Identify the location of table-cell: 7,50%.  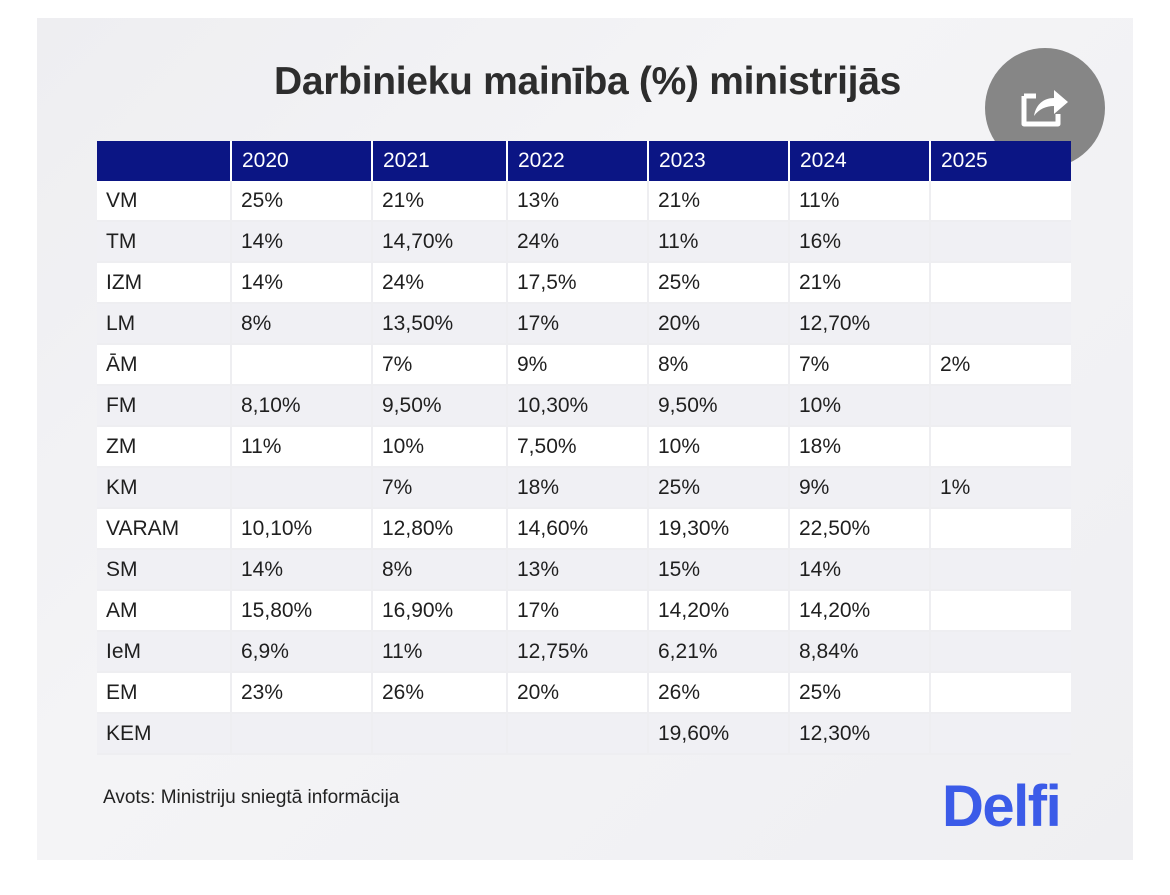
(578, 447).